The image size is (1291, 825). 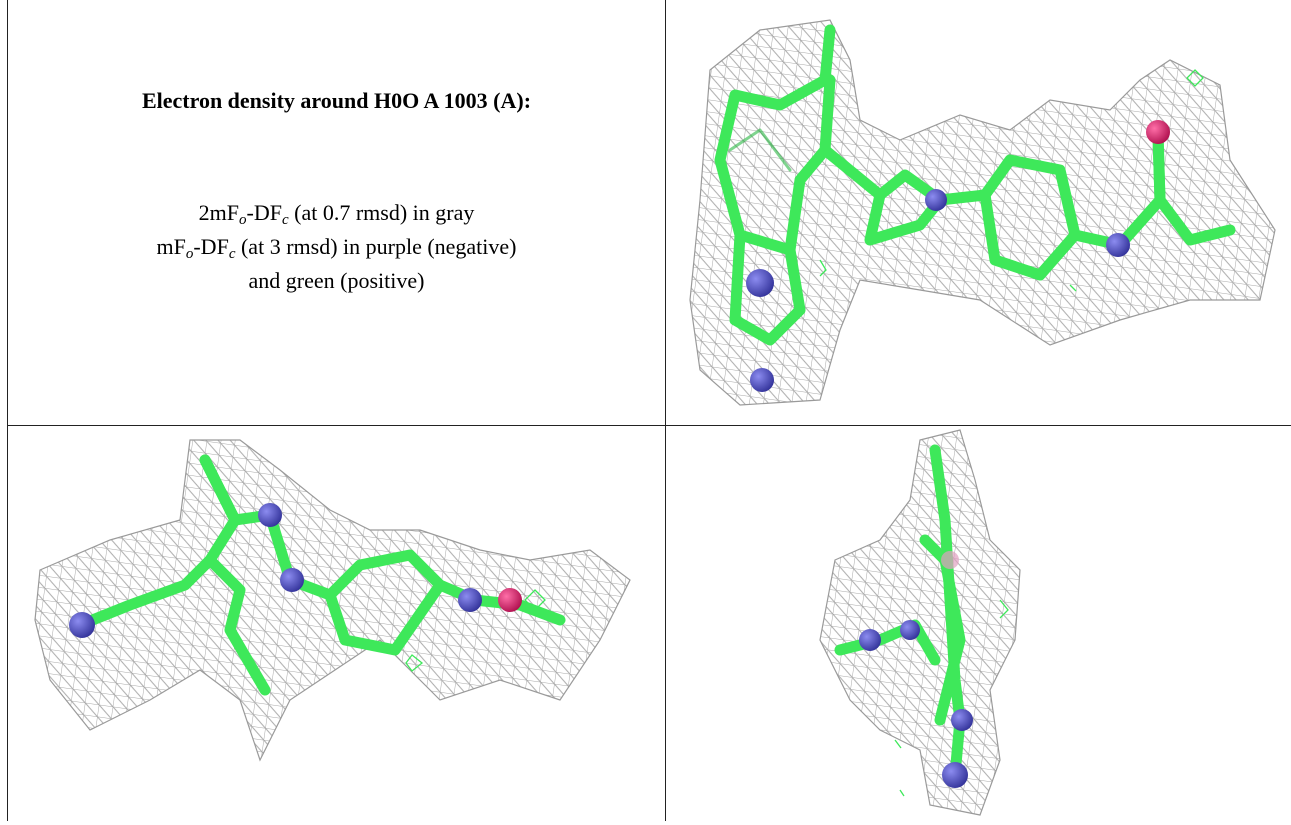 I want to click on text-run: and green (positive), so click(x=336, y=280).